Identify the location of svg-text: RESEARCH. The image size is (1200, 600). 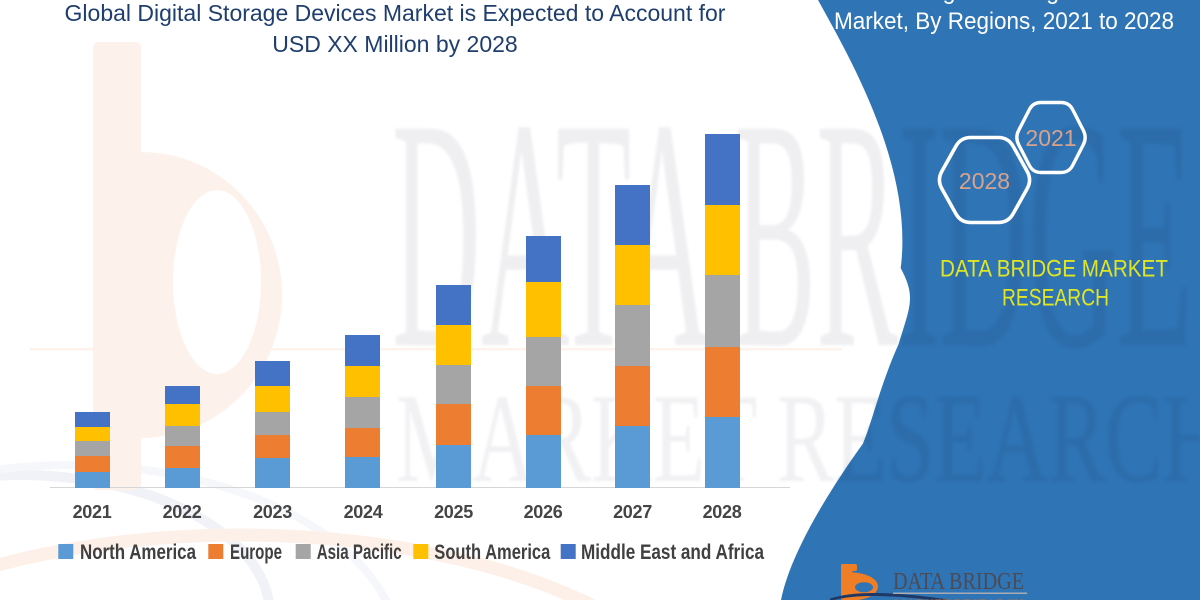
(1055, 298).